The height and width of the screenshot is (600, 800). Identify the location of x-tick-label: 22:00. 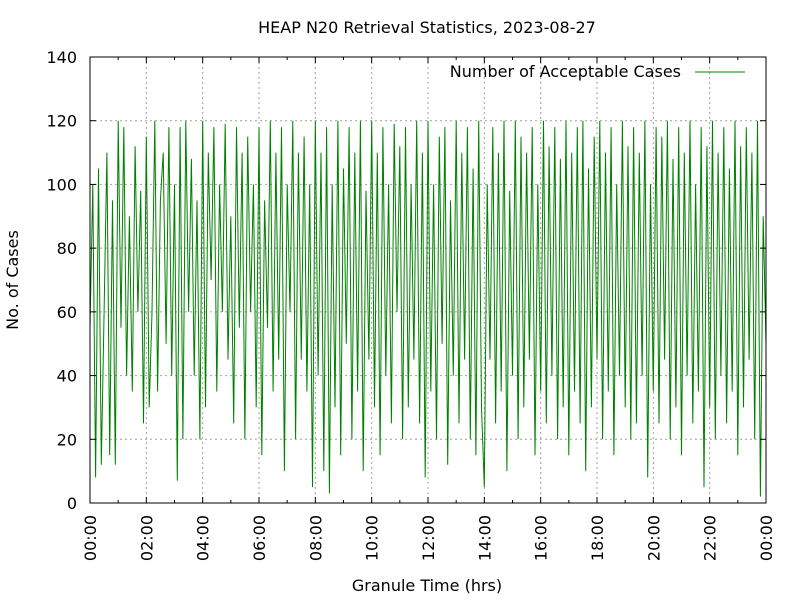
(710, 538).